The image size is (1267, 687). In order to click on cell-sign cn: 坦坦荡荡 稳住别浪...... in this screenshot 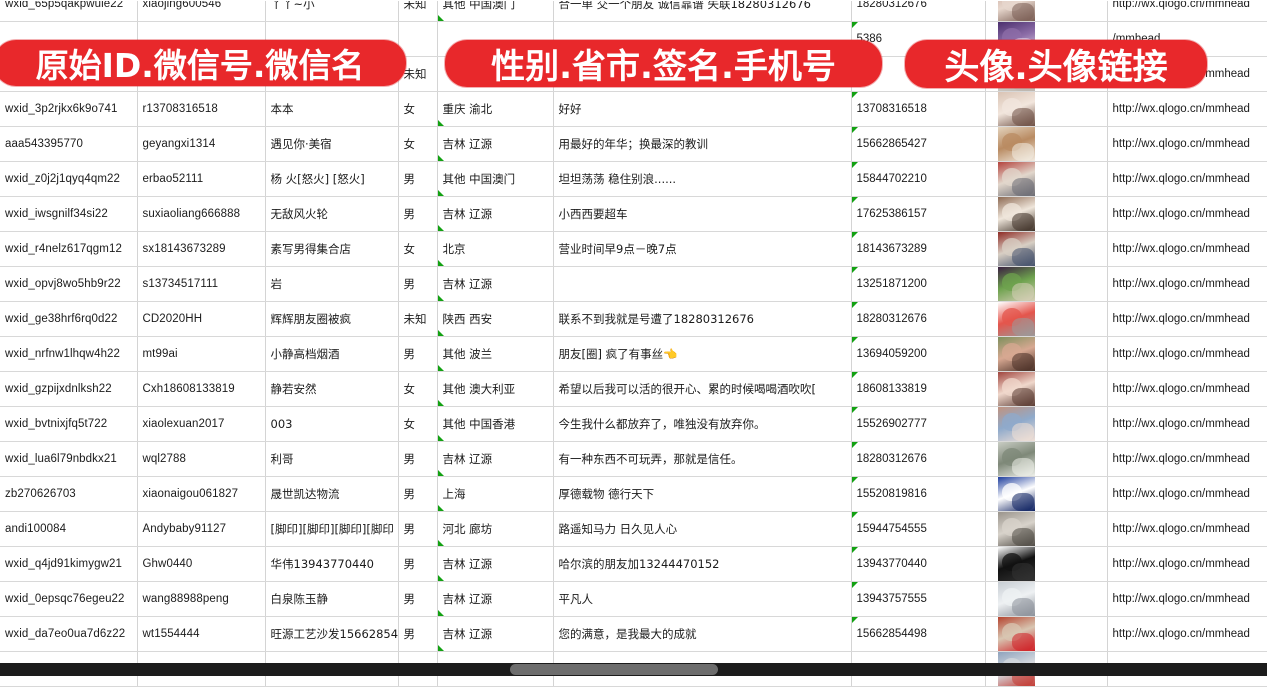, I will do `click(702, 179)`.